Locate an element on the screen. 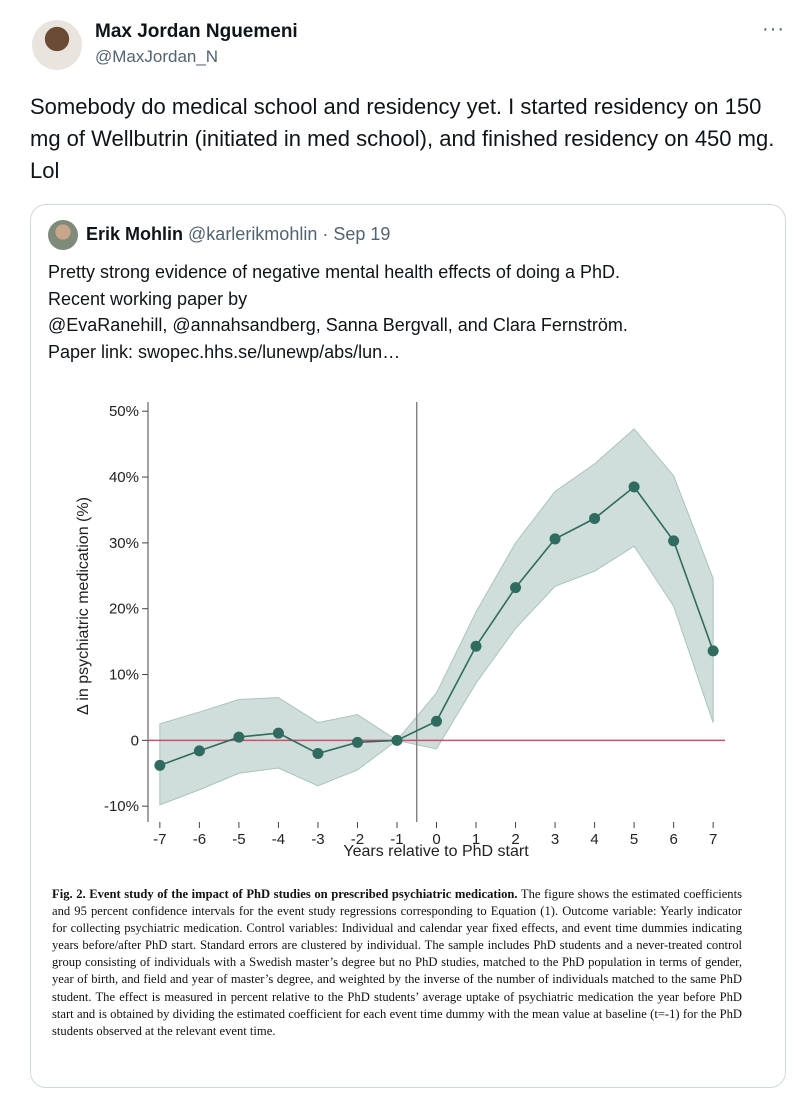 Image resolution: width=810 pixels, height=1102 pixels. y-tick-label: -10% is located at coordinates (121, 806).